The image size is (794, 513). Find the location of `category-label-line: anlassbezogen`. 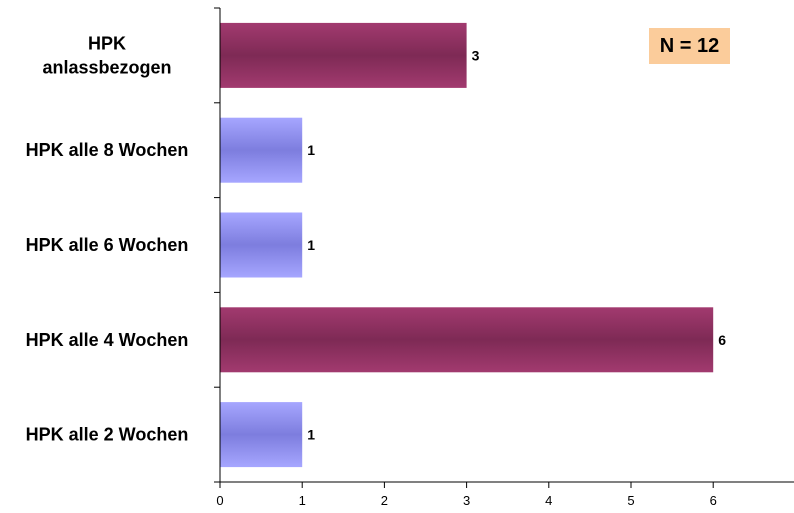

category-label-line: anlassbezogen is located at coordinates (106, 67).